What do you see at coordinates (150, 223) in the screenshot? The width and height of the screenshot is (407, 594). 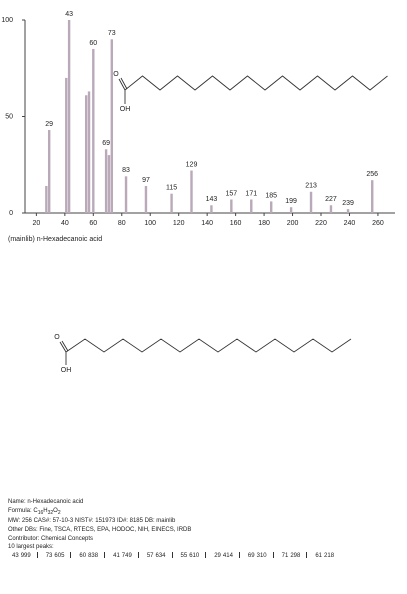 I see `x-tick-label: 100` at bounding box center [150, 223].